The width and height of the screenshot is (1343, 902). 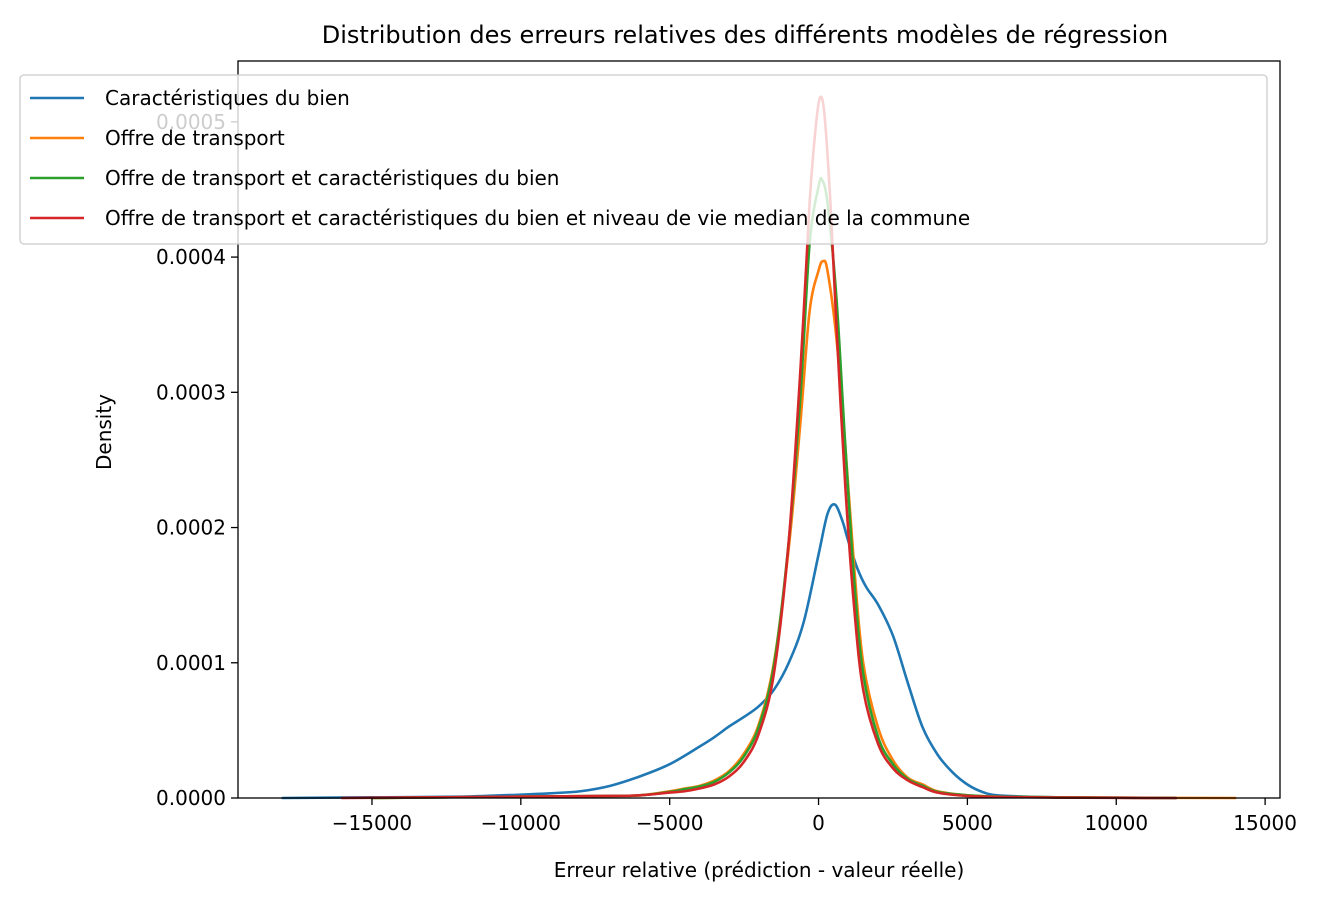 What do you see at coordinates (967, 823) in the screenshot?
I see `x-tick-label: 5000` at bounding box center [967, 823].